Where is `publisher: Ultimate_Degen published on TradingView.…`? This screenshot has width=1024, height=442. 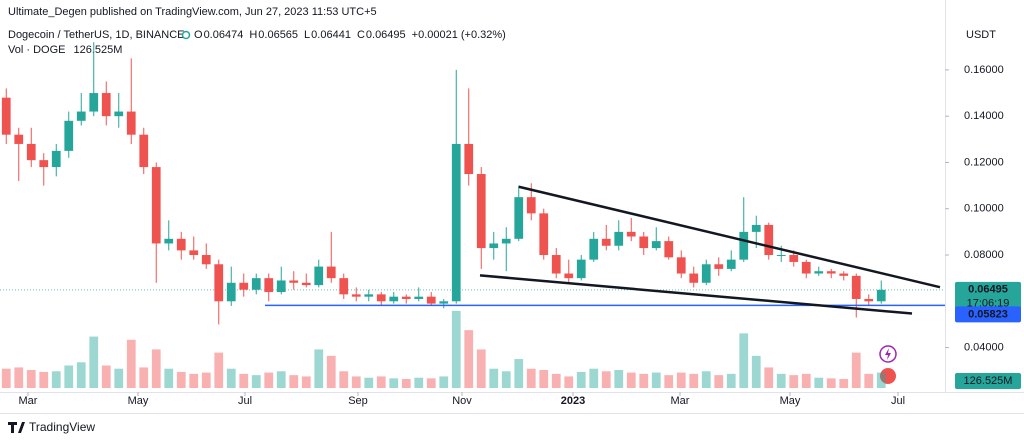 publisher: Ultimate_Degen published on TradingView.… is located at coordinates (192, 12).